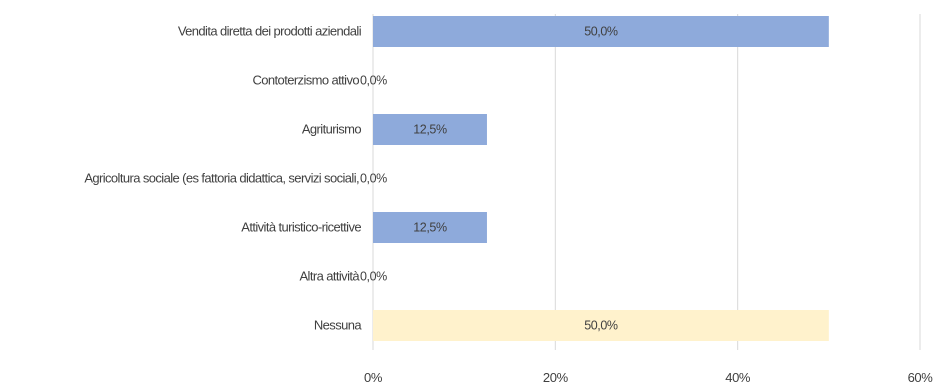 This screenshot has height=387, width=939. Describe the element at coordinates (306, 80) in the screenshot. I see `category-label: Contoterzismo attivo` at that location.